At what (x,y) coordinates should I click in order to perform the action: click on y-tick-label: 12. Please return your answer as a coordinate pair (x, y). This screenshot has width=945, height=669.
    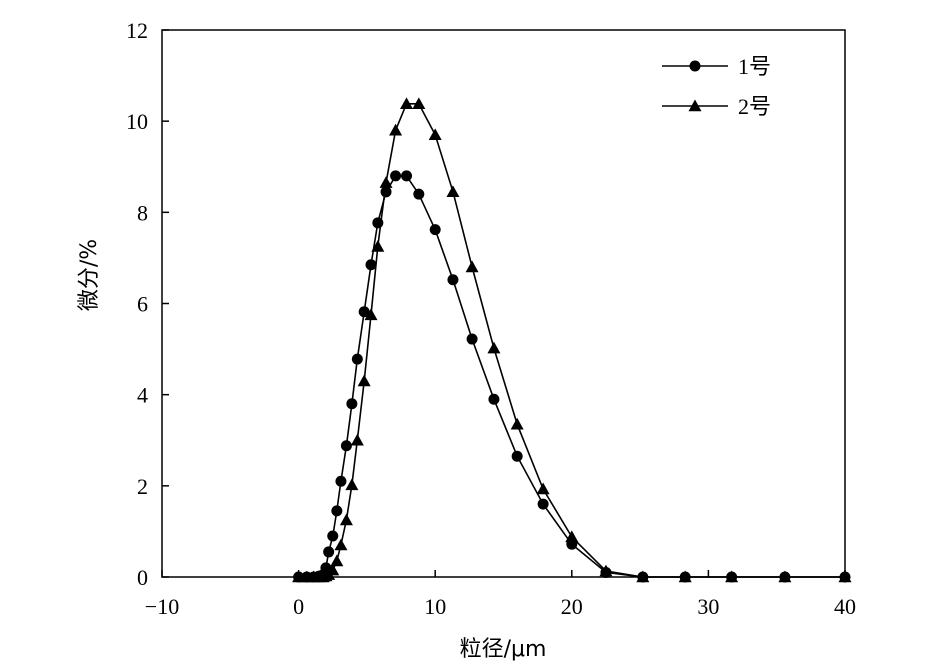
    Looking at the image, I should click on (137, 30).